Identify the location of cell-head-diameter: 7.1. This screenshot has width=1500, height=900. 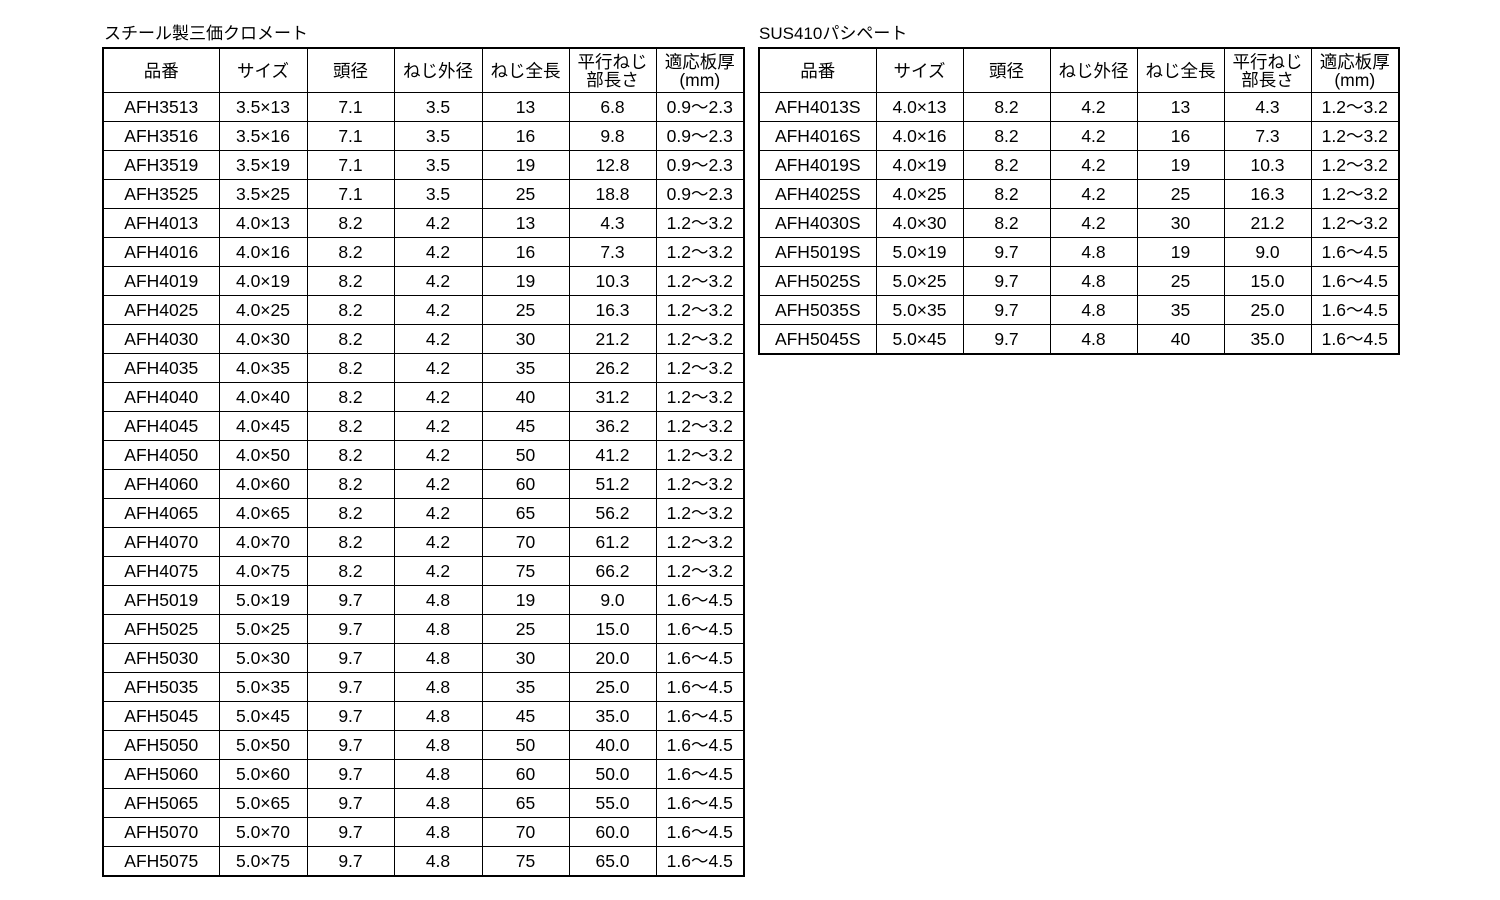
(350, 165).